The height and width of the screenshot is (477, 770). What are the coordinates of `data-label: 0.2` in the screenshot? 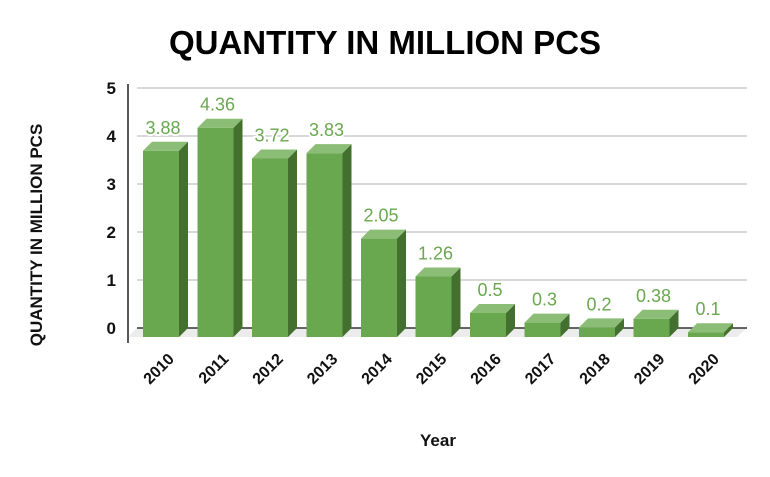 It's located at (598, 304).